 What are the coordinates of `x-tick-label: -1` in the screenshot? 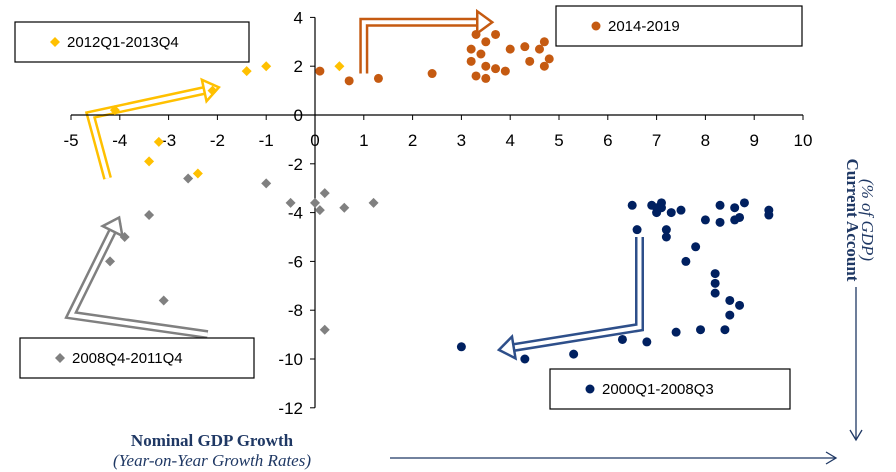 It's located at (266, 140).